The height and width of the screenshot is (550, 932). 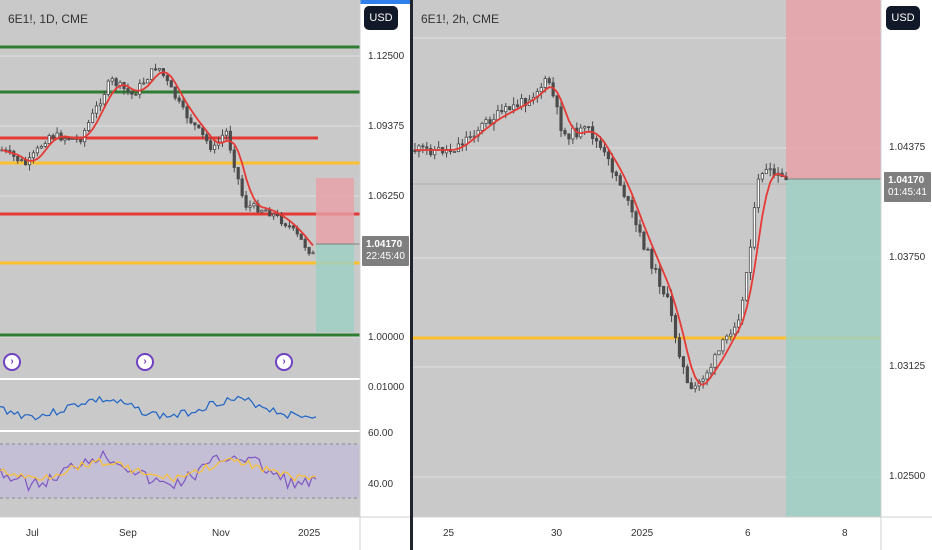 What do you see at coordinates (158, 469) in the screenshot?
I see `rsi-signal-line` at bounding box center [158, 469].